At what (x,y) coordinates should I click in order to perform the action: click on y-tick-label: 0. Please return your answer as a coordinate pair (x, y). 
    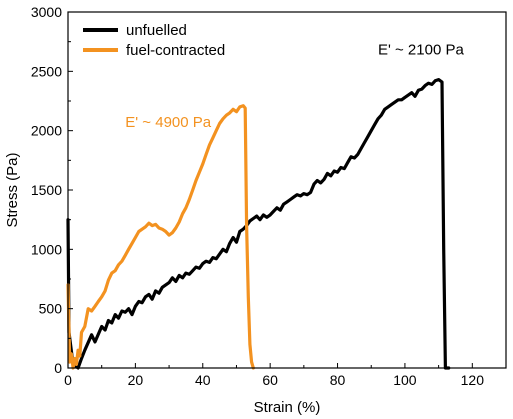
    Looking at the image, I should click on (58, 368).